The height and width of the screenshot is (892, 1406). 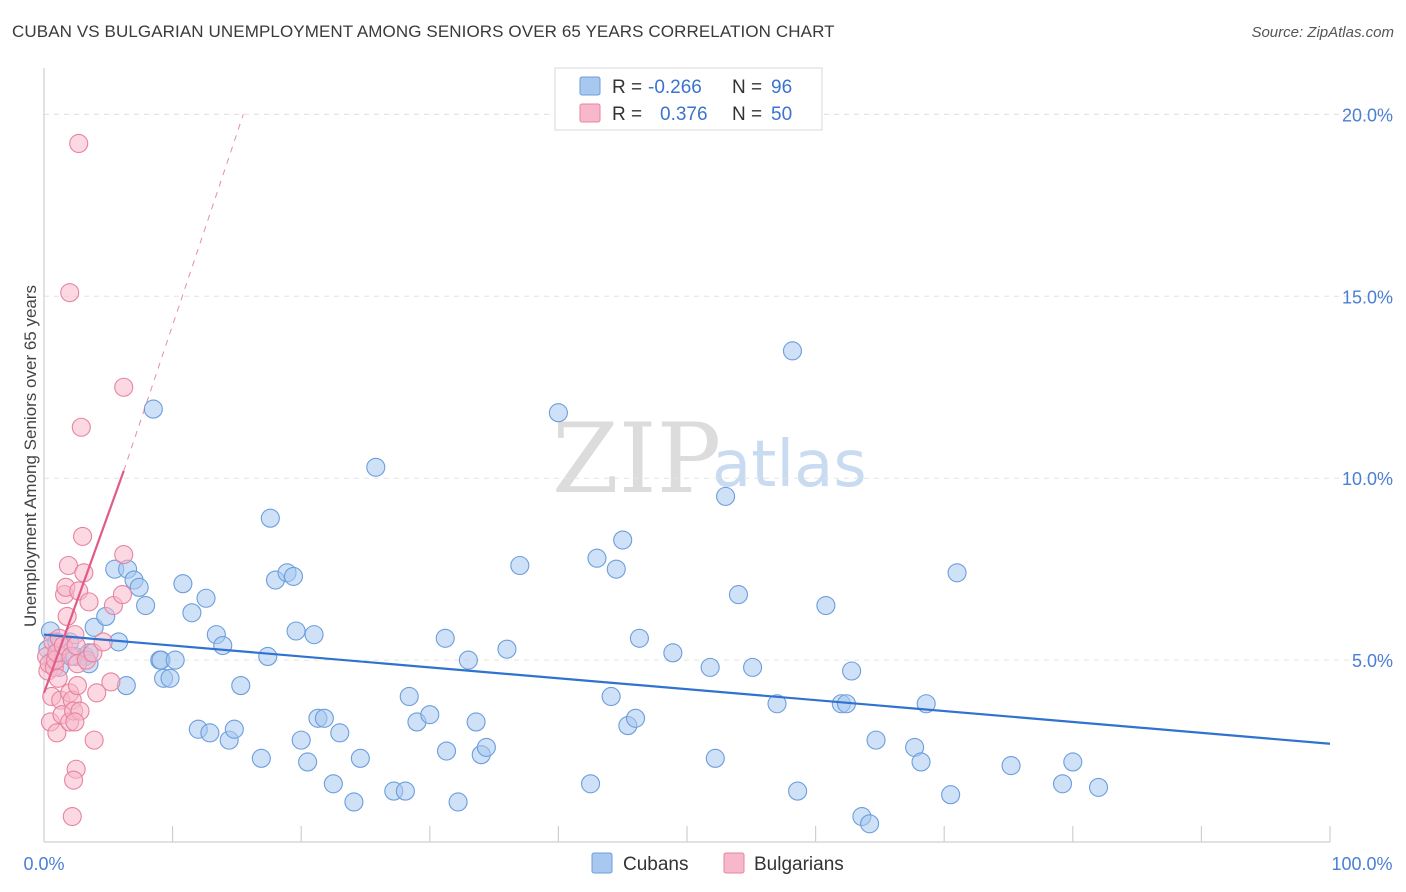 What do you see at coordinates (751, 834) in the screenshot?
I see `x-axis-ticks` at bounding box center [751, 834].